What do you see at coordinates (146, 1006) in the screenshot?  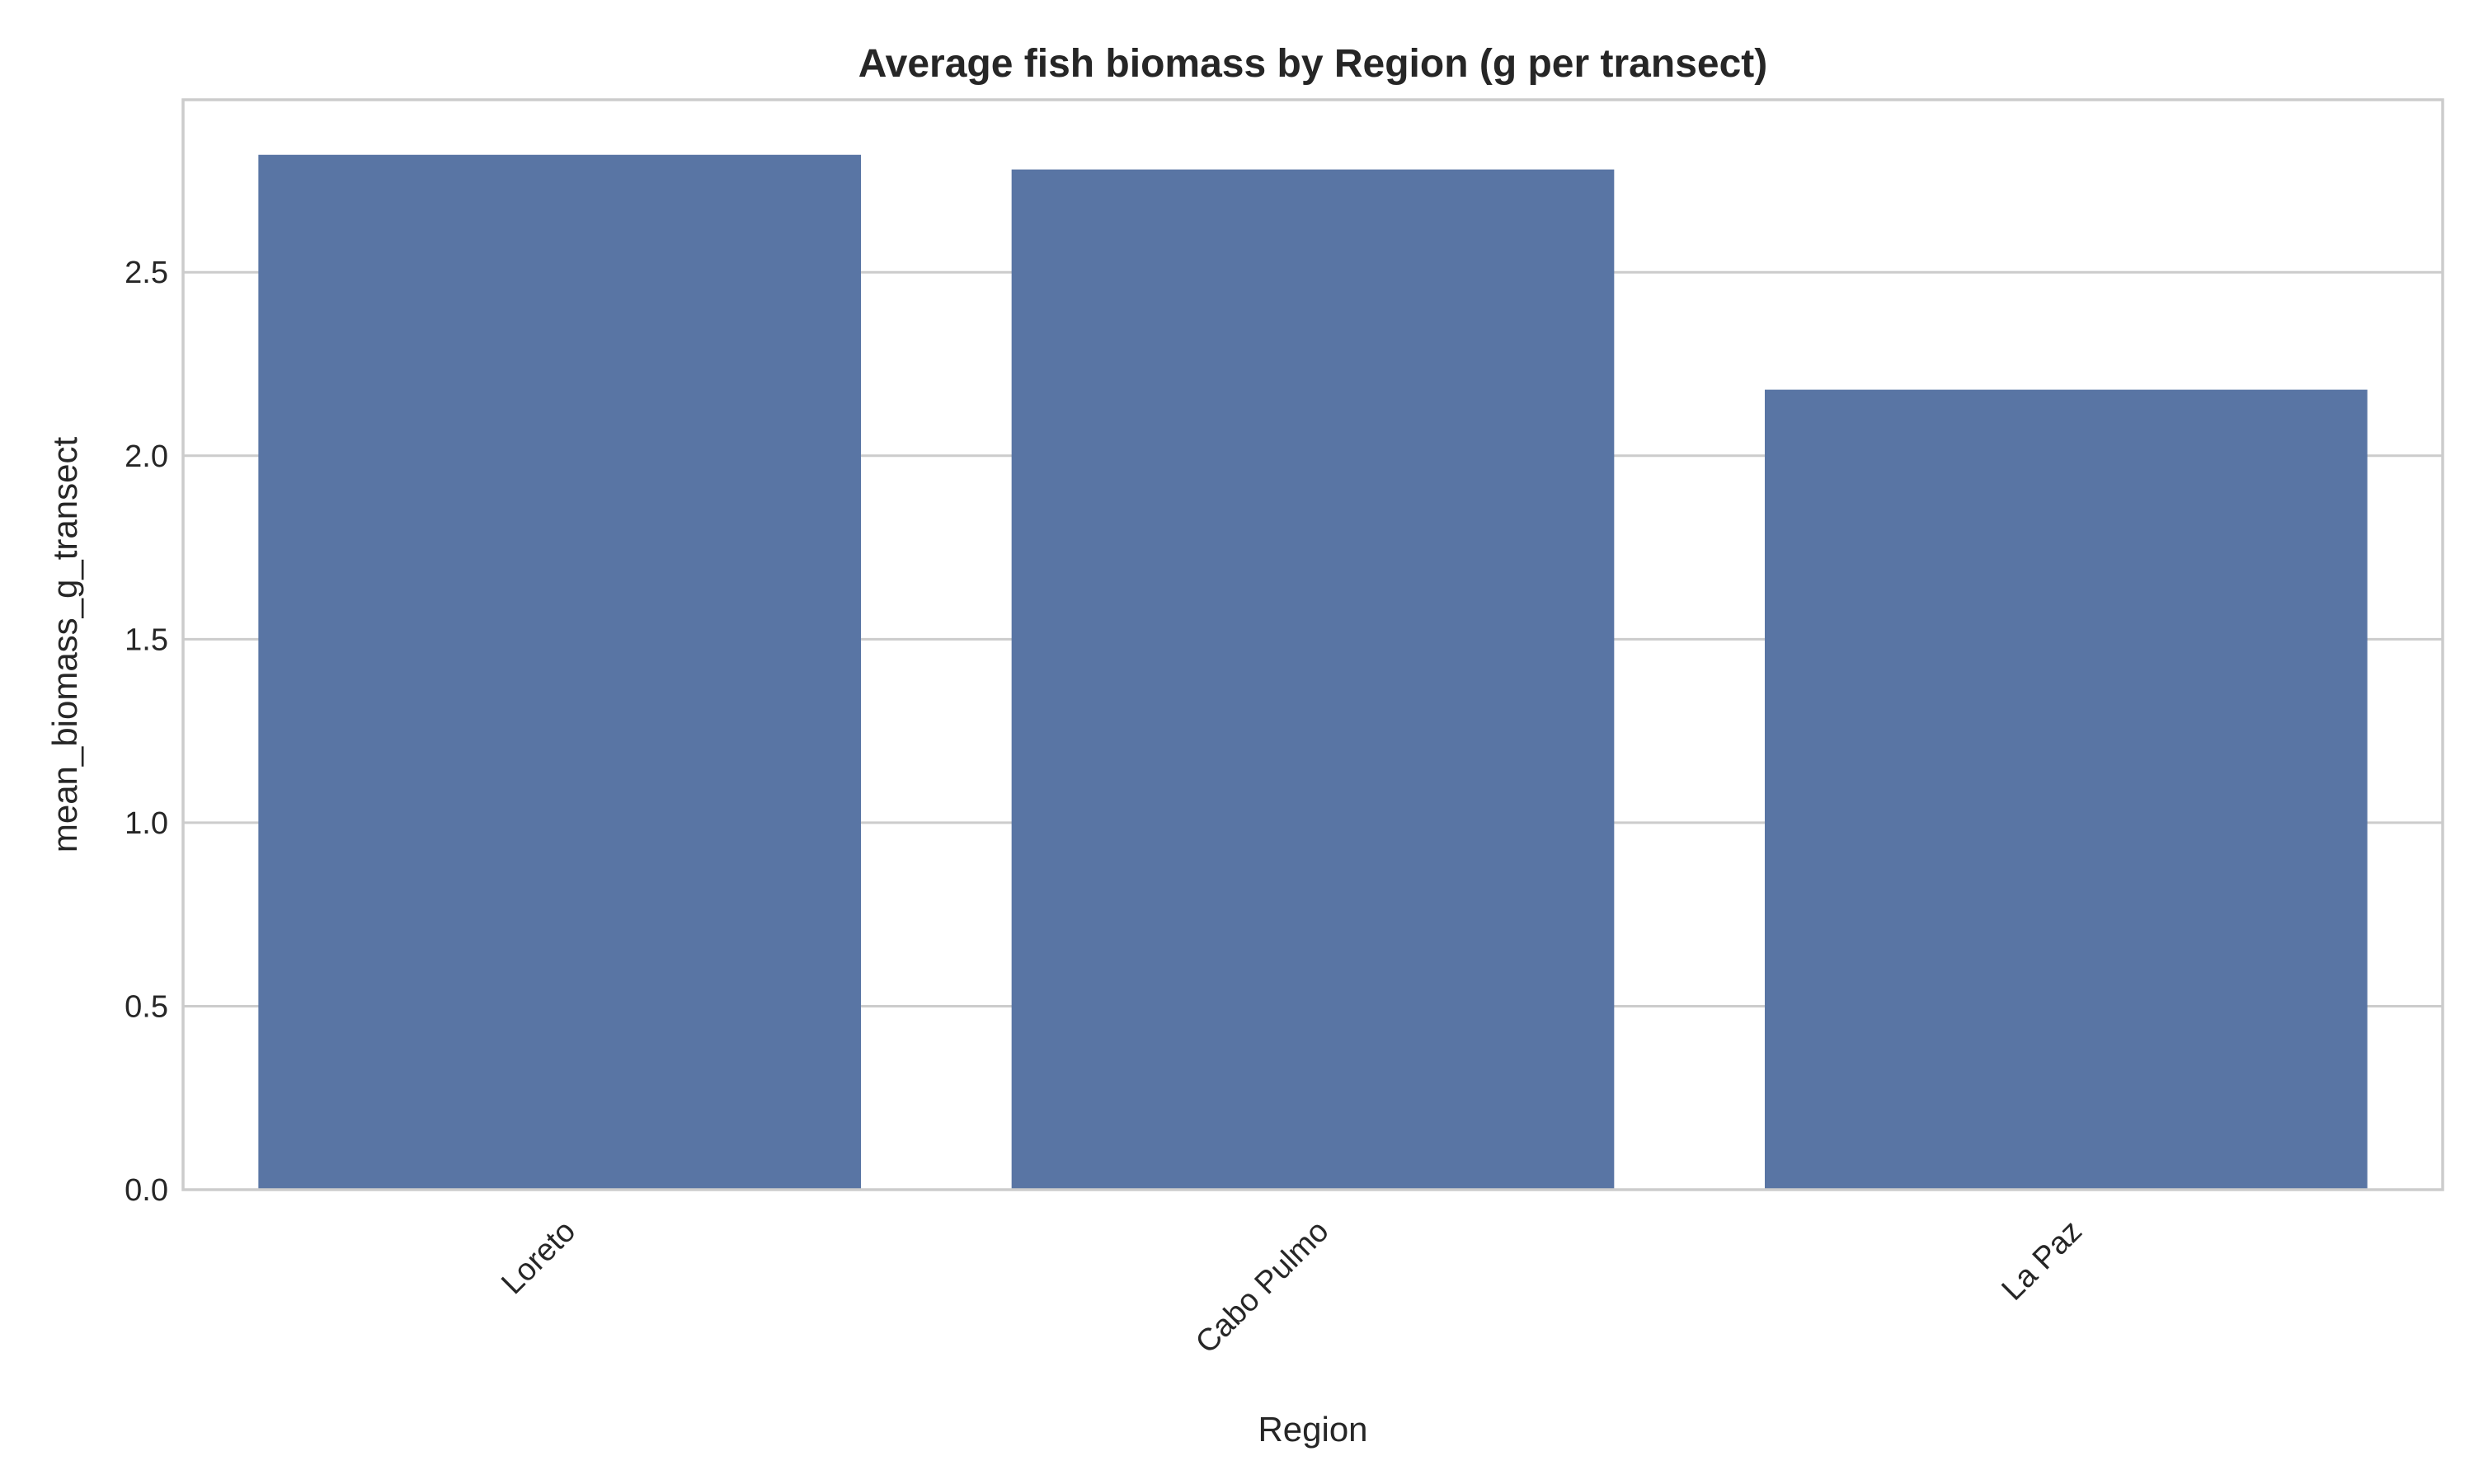 I see `y-tick-label: 0.5` at bounding box center [146, 1006].